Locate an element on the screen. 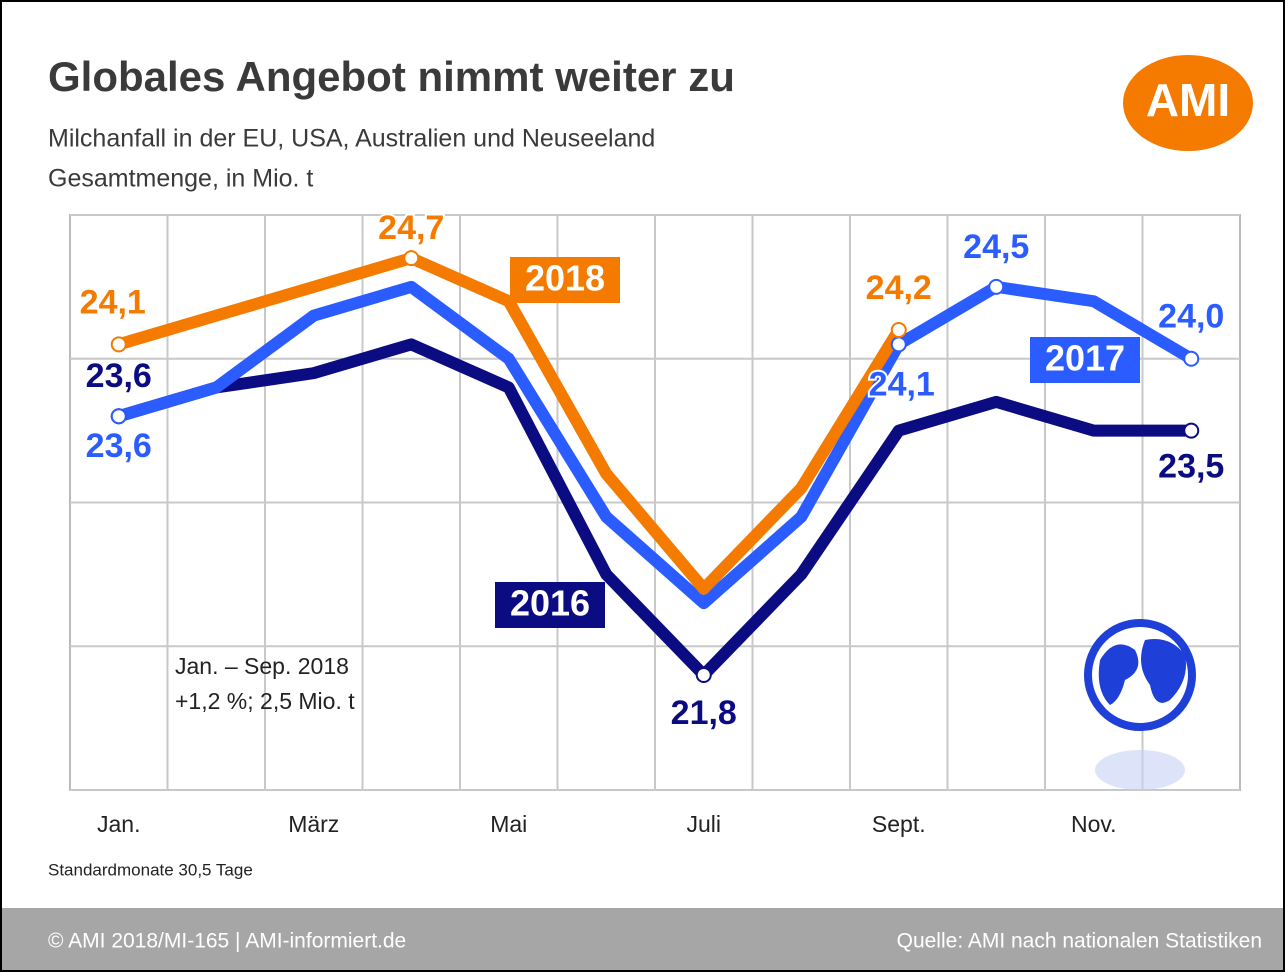 The width and height of the screenshot is (1285, 972). data-label: 24,0 is located at coordinates (1191, 317).